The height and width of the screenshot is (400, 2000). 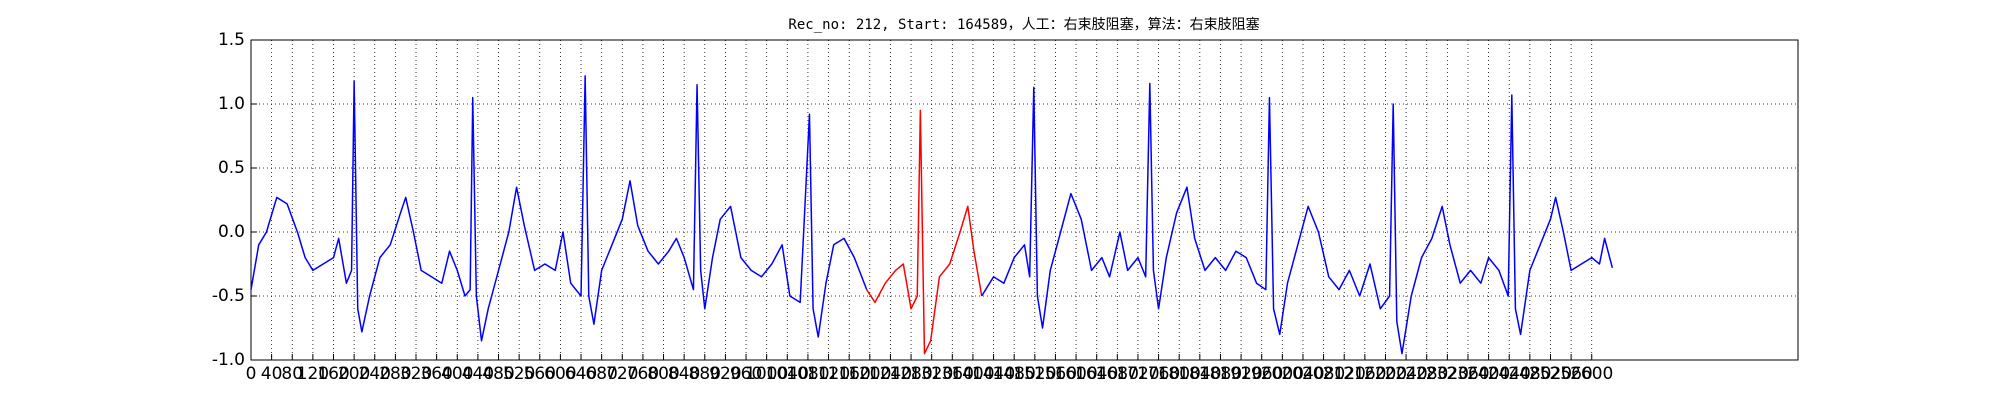 I want to click on x-tick-label: 720, so click(x=622, y=374).